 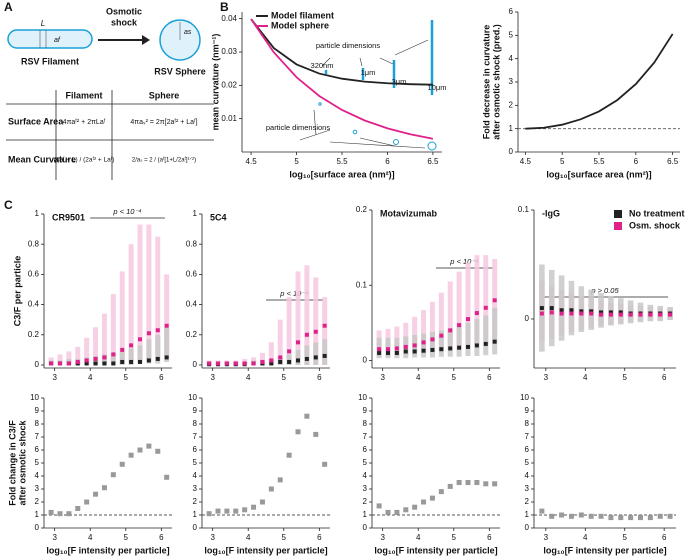 I want to click on annotation: particle dimensions, so click(x=298, y=127).